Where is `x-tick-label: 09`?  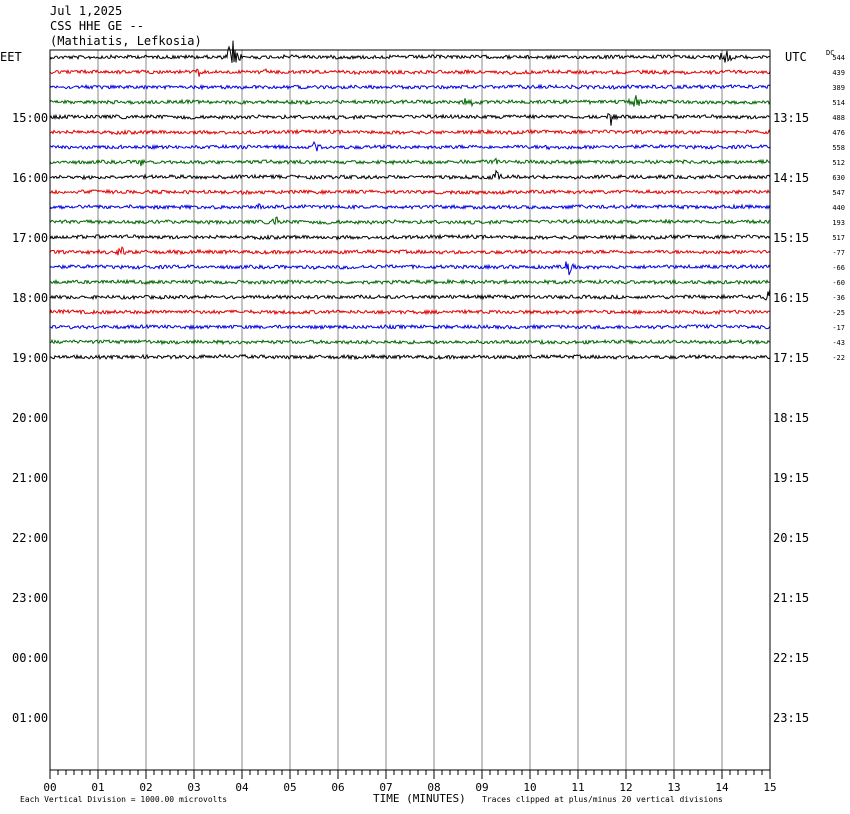
x-tick-label: 09 is located at coordinates (481, 787).